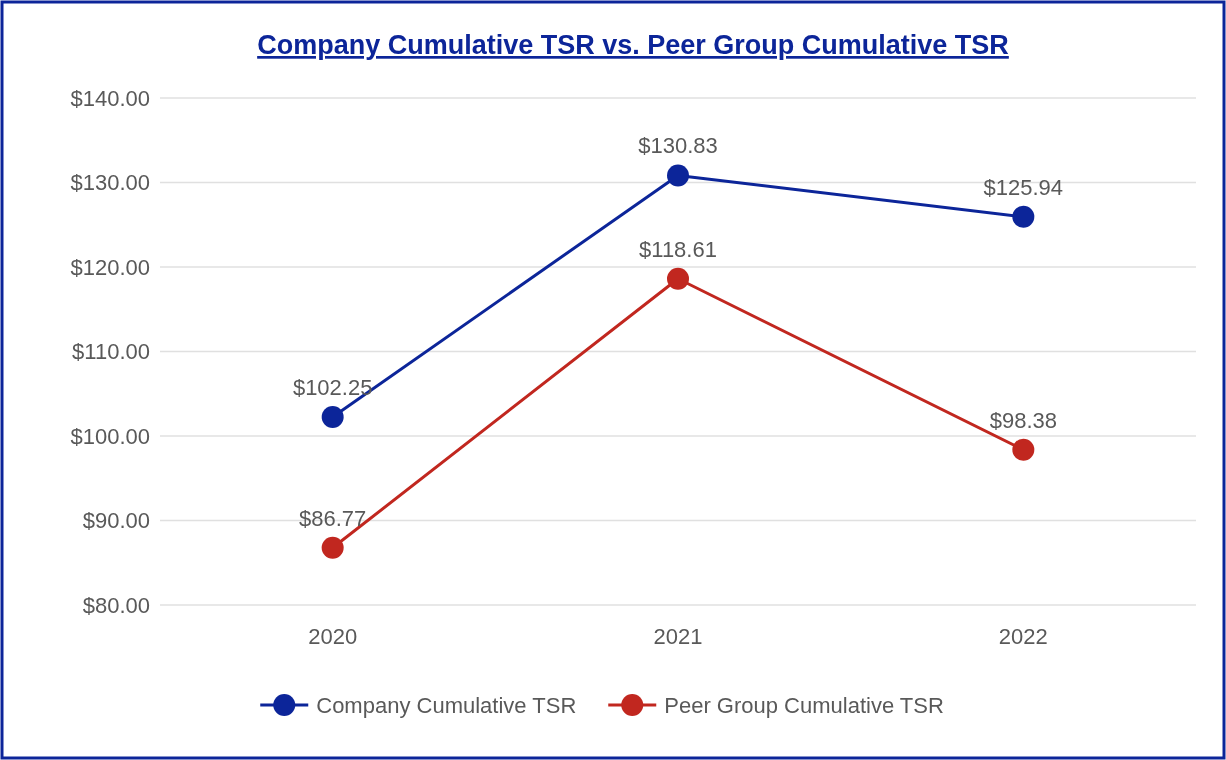  What do you see at coordinates (333, 636) in the screenshot?
I see `x-tick-label: 2020` at bounding box center [333, 636].